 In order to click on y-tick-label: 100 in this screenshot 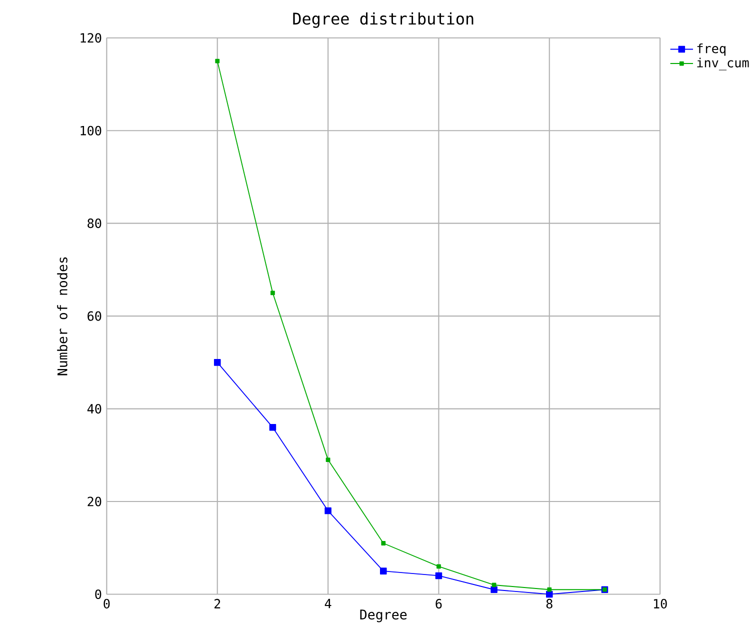, I will do `click(91, 131)`.